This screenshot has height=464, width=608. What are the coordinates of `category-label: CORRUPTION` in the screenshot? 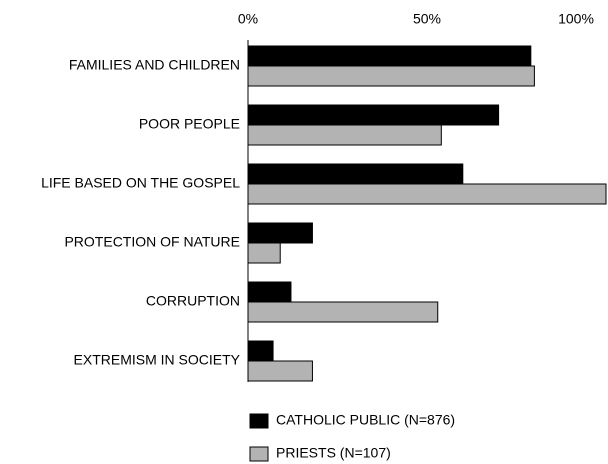 It's located at (193, 301).